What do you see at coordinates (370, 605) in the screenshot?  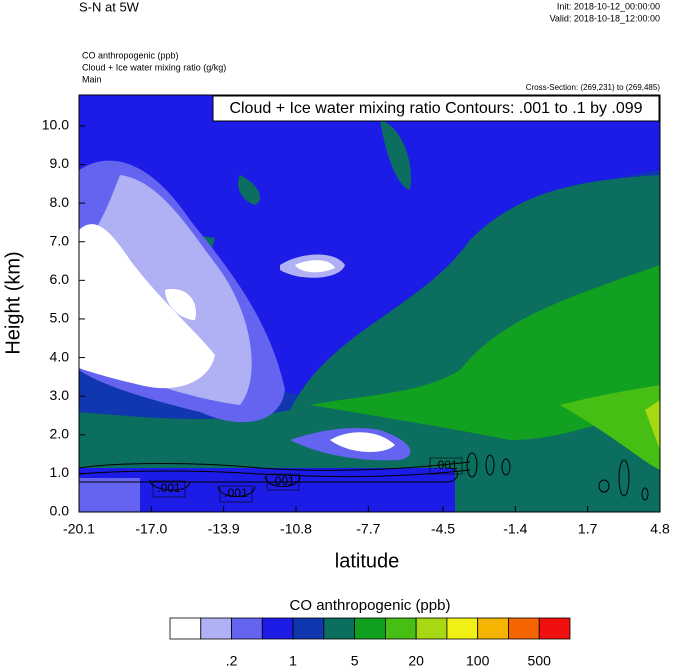 I see `colorbar-title: CO anthropogenic (ppb)` at bounding box center [370, 605].